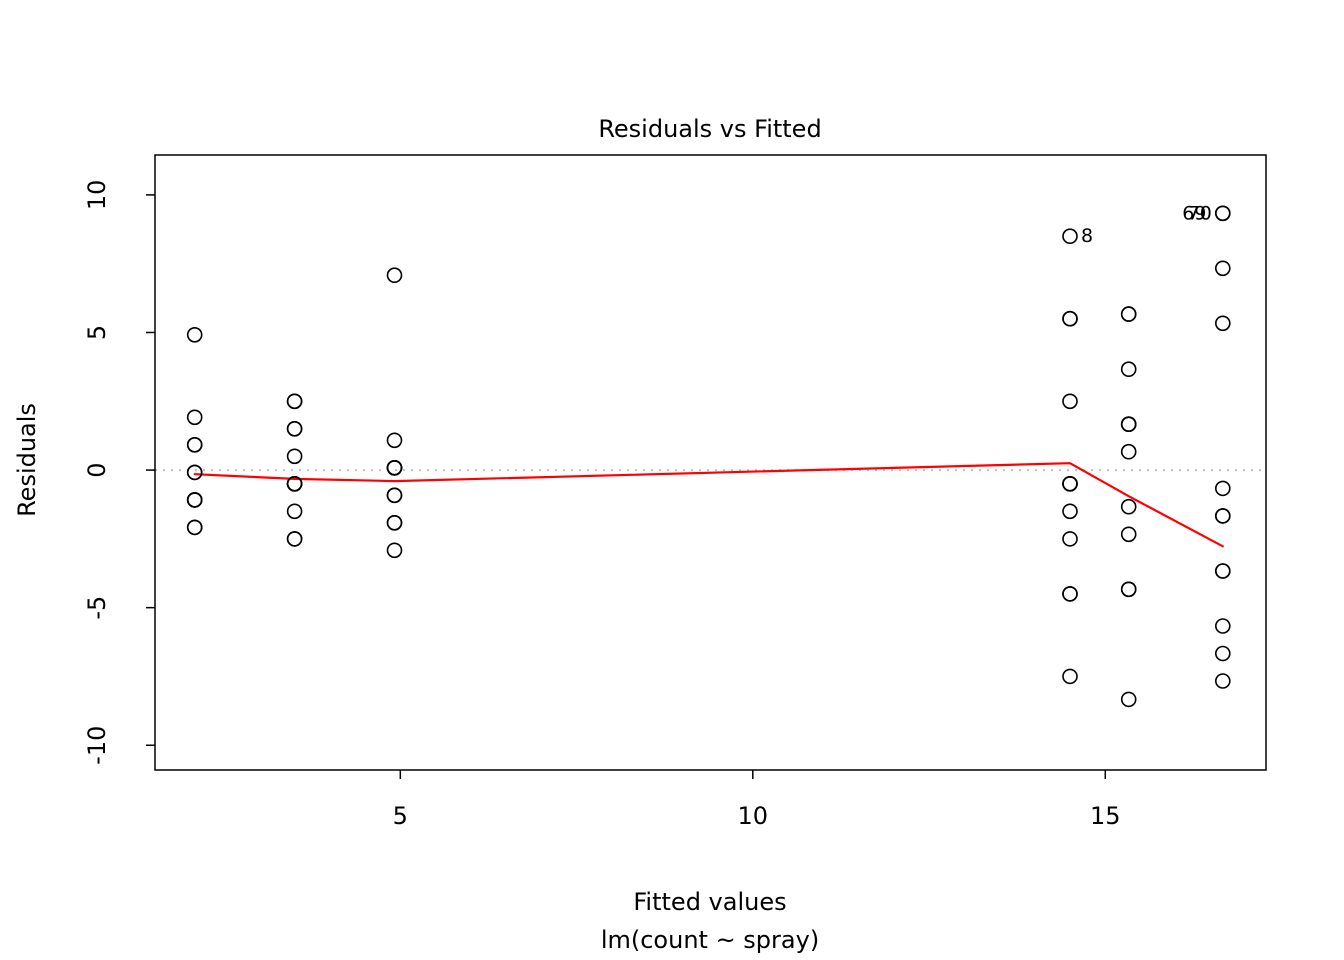 Image resolution: width=1344 pixels, height=960 pixels. What do you see at coordinates (400, 816) in the screenshot?
I see `x-axis-tick-label: 5` at bounding box center [400, 816].